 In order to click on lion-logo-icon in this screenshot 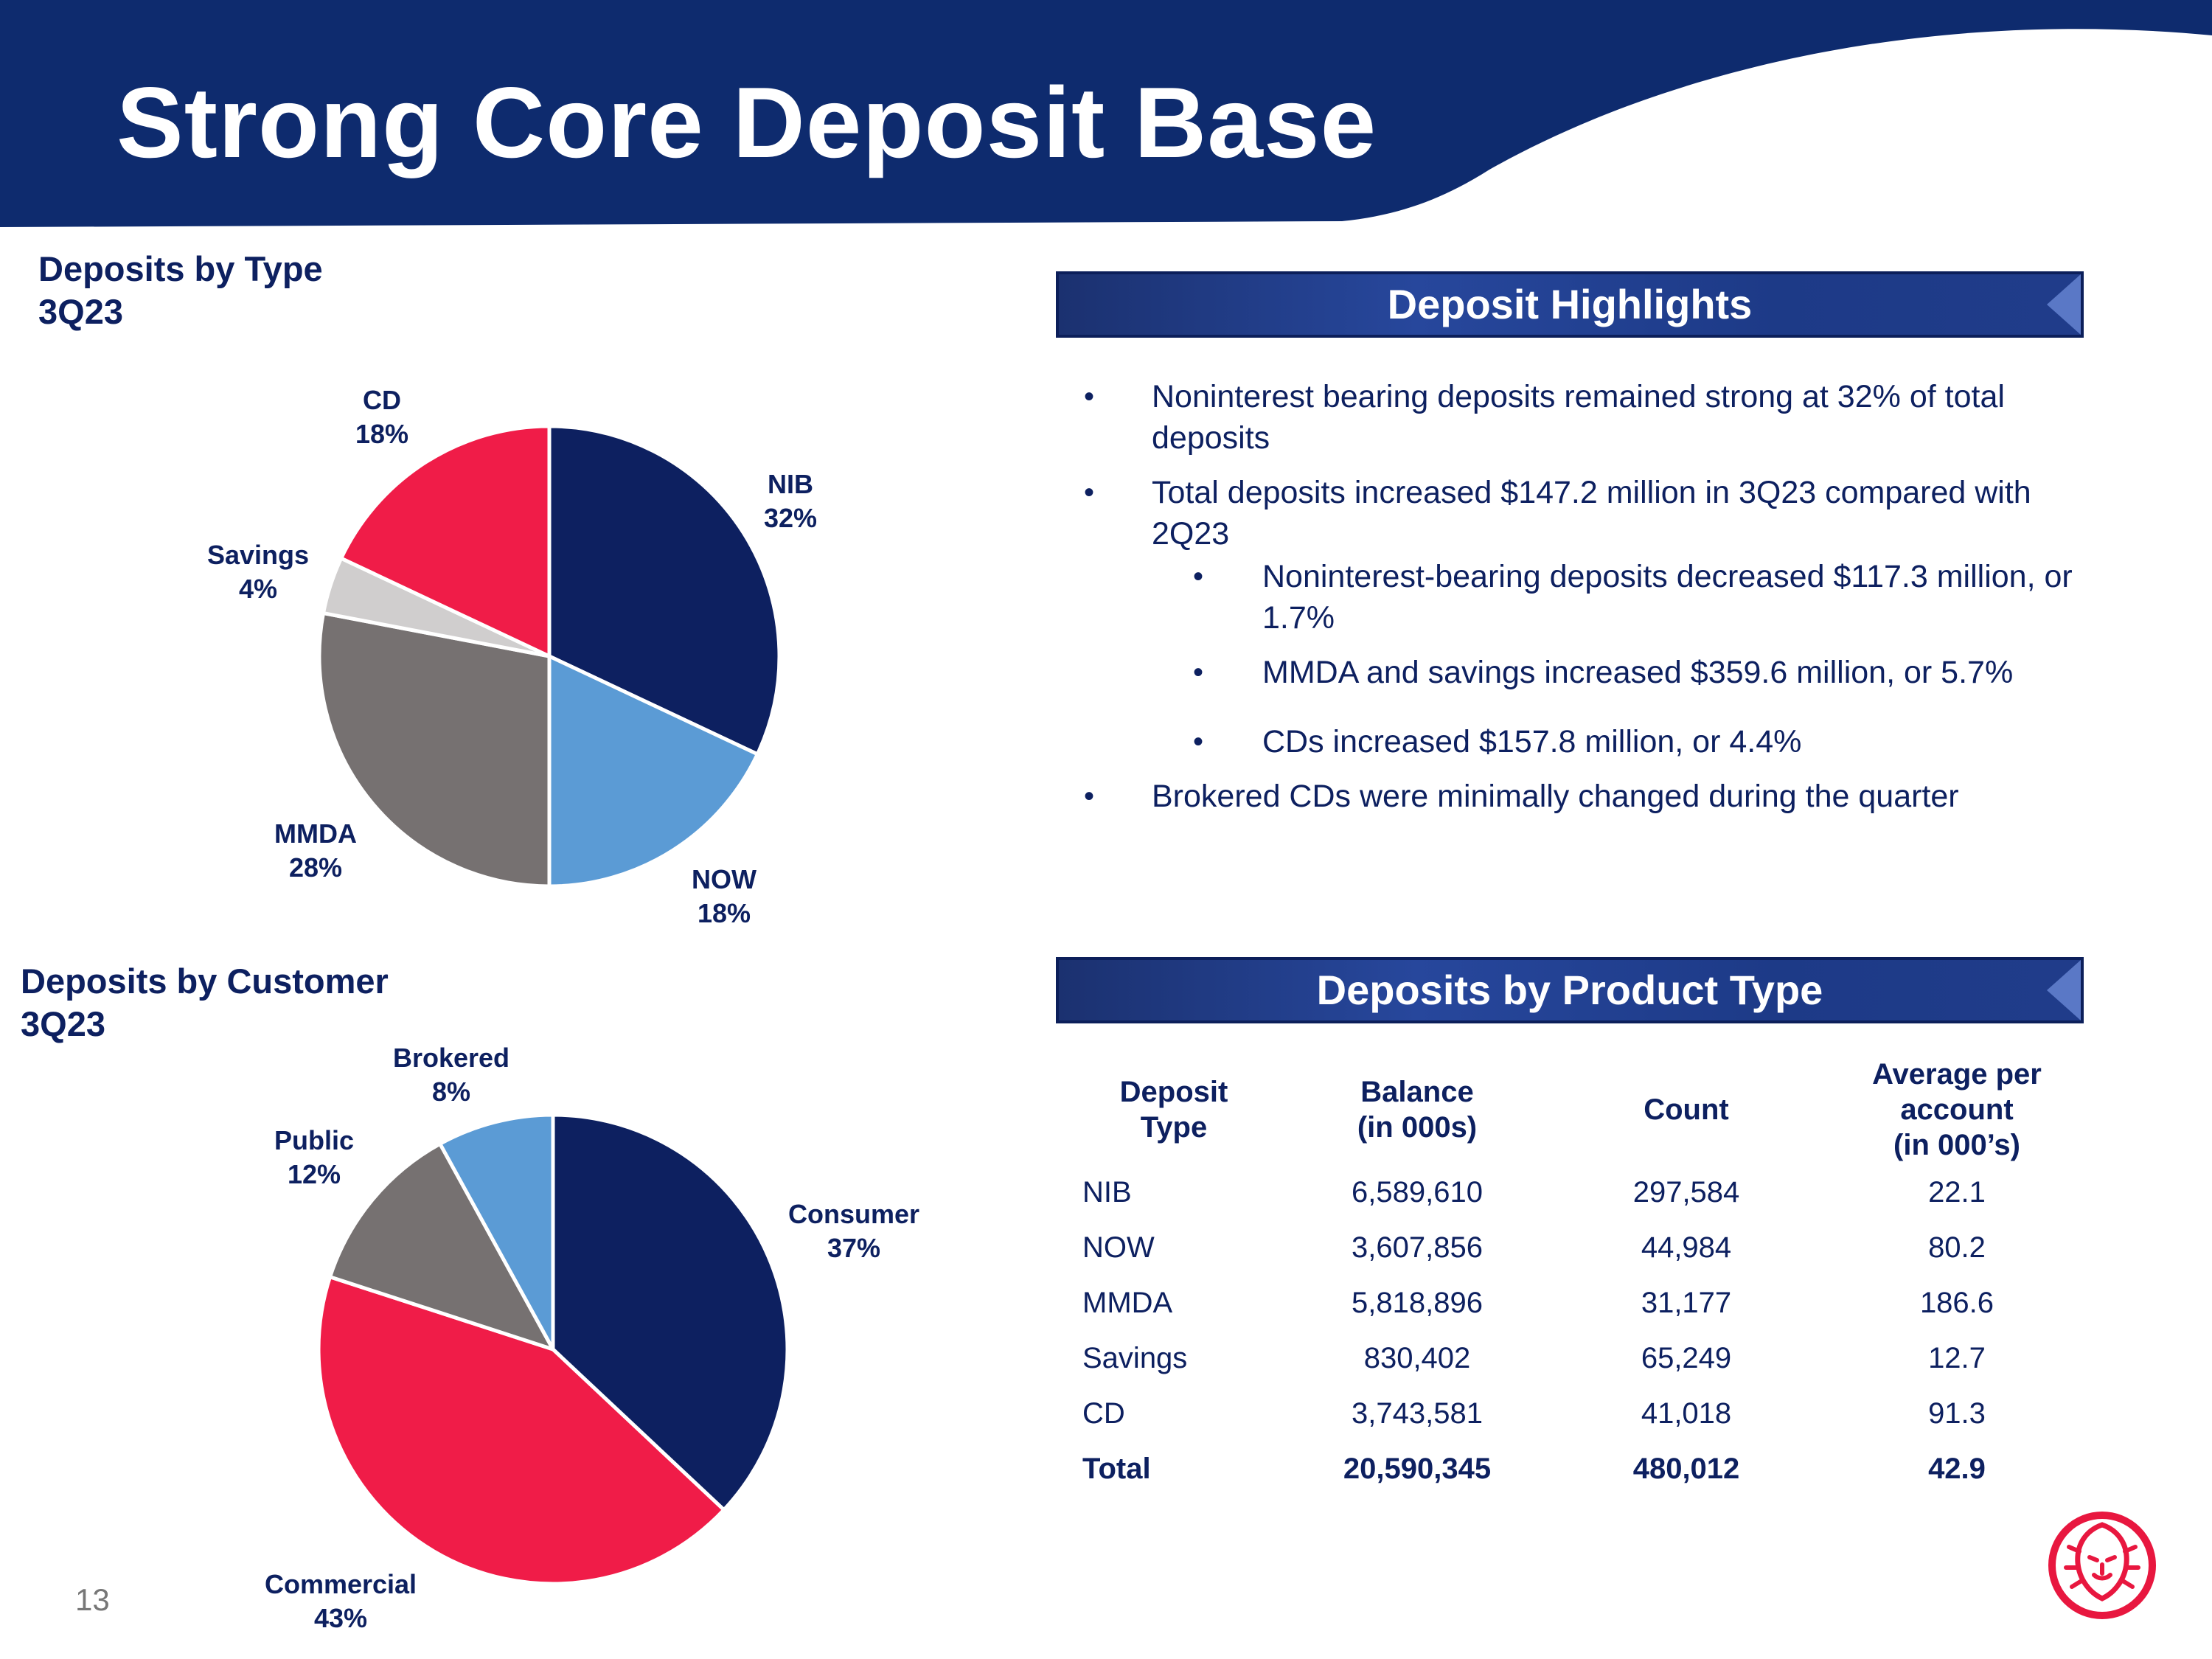, I will do `click(2102, 1565)`.